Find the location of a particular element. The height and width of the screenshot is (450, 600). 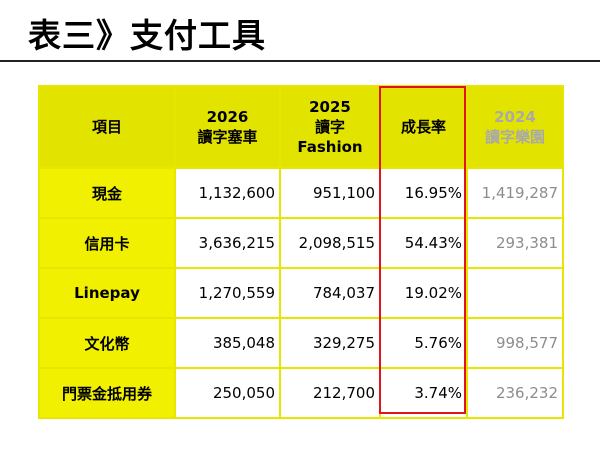

value-2024: 1,419,287 is located at coordinates (515, 193).